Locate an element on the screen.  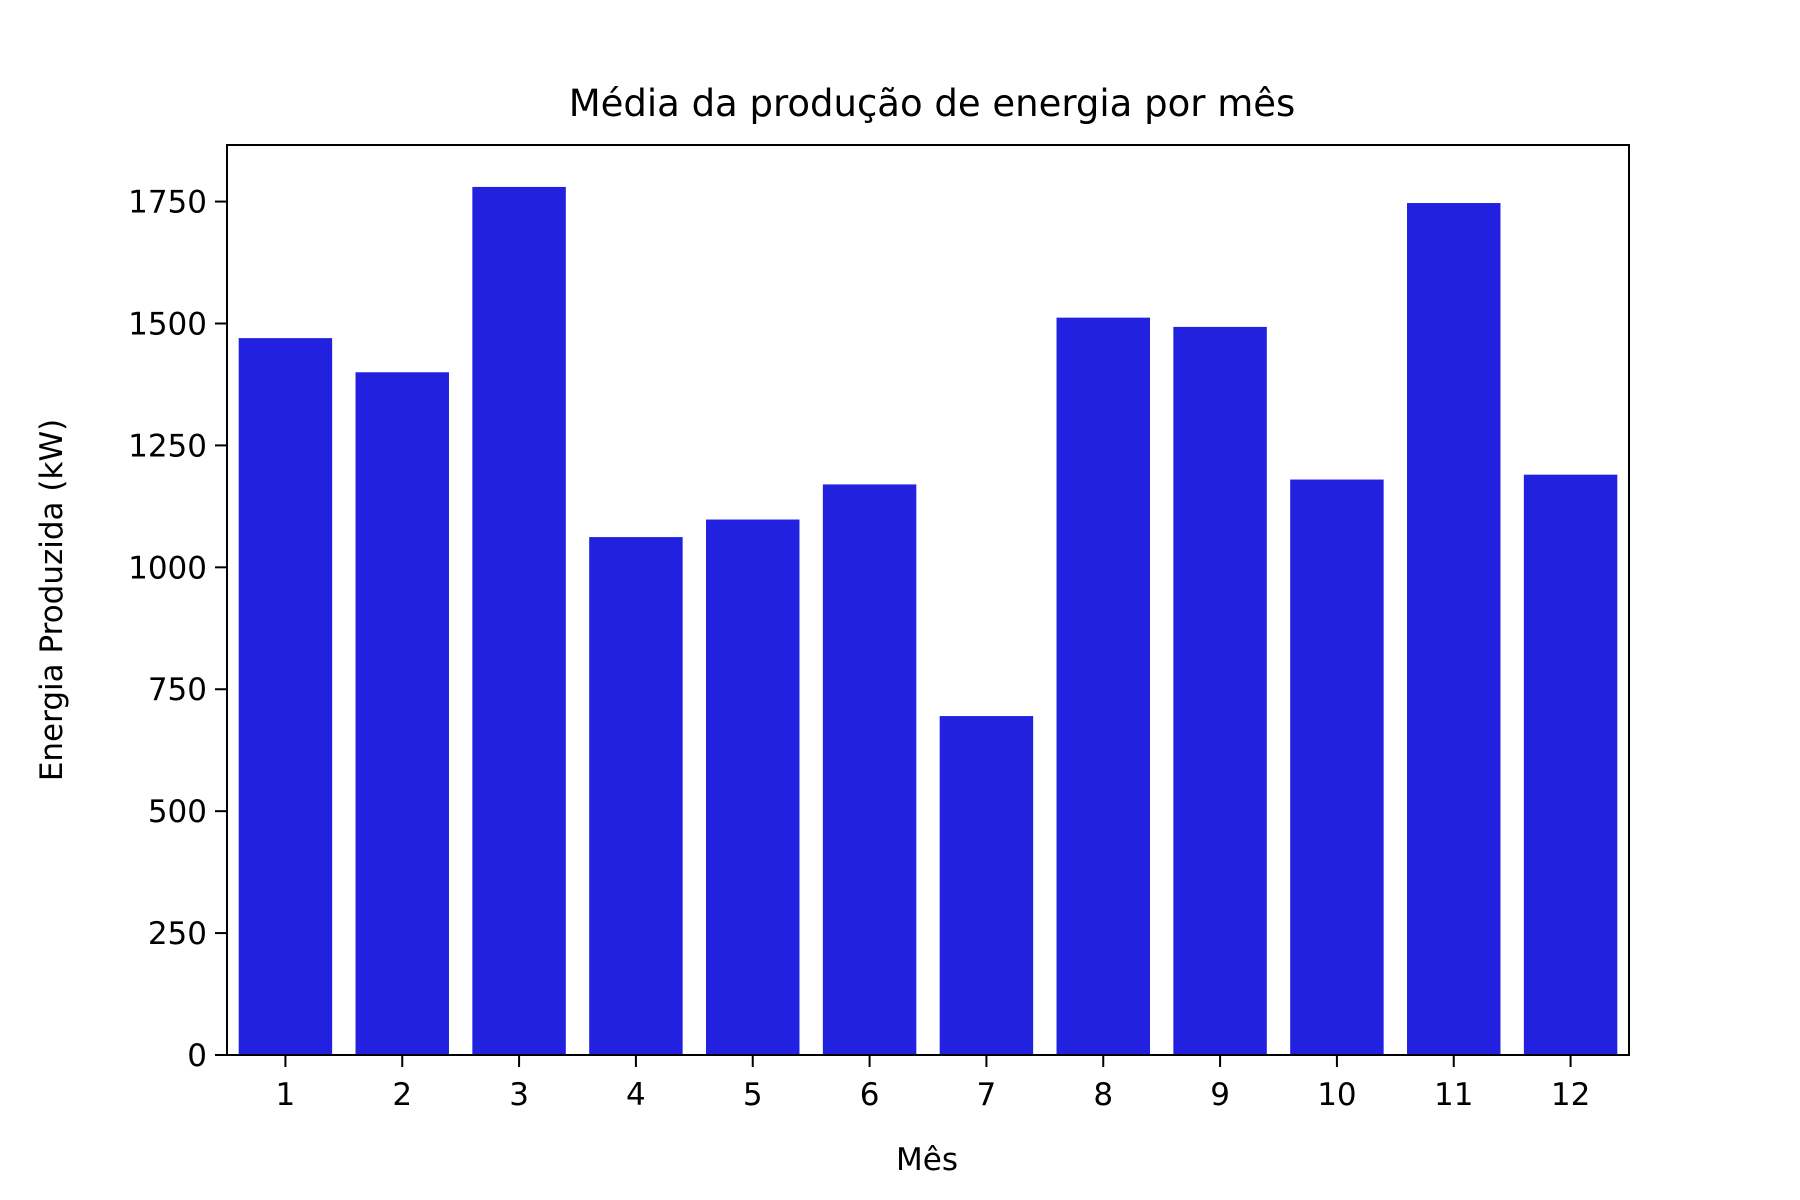
x-tick-label: 5 is located at coordinates (753, 1095).